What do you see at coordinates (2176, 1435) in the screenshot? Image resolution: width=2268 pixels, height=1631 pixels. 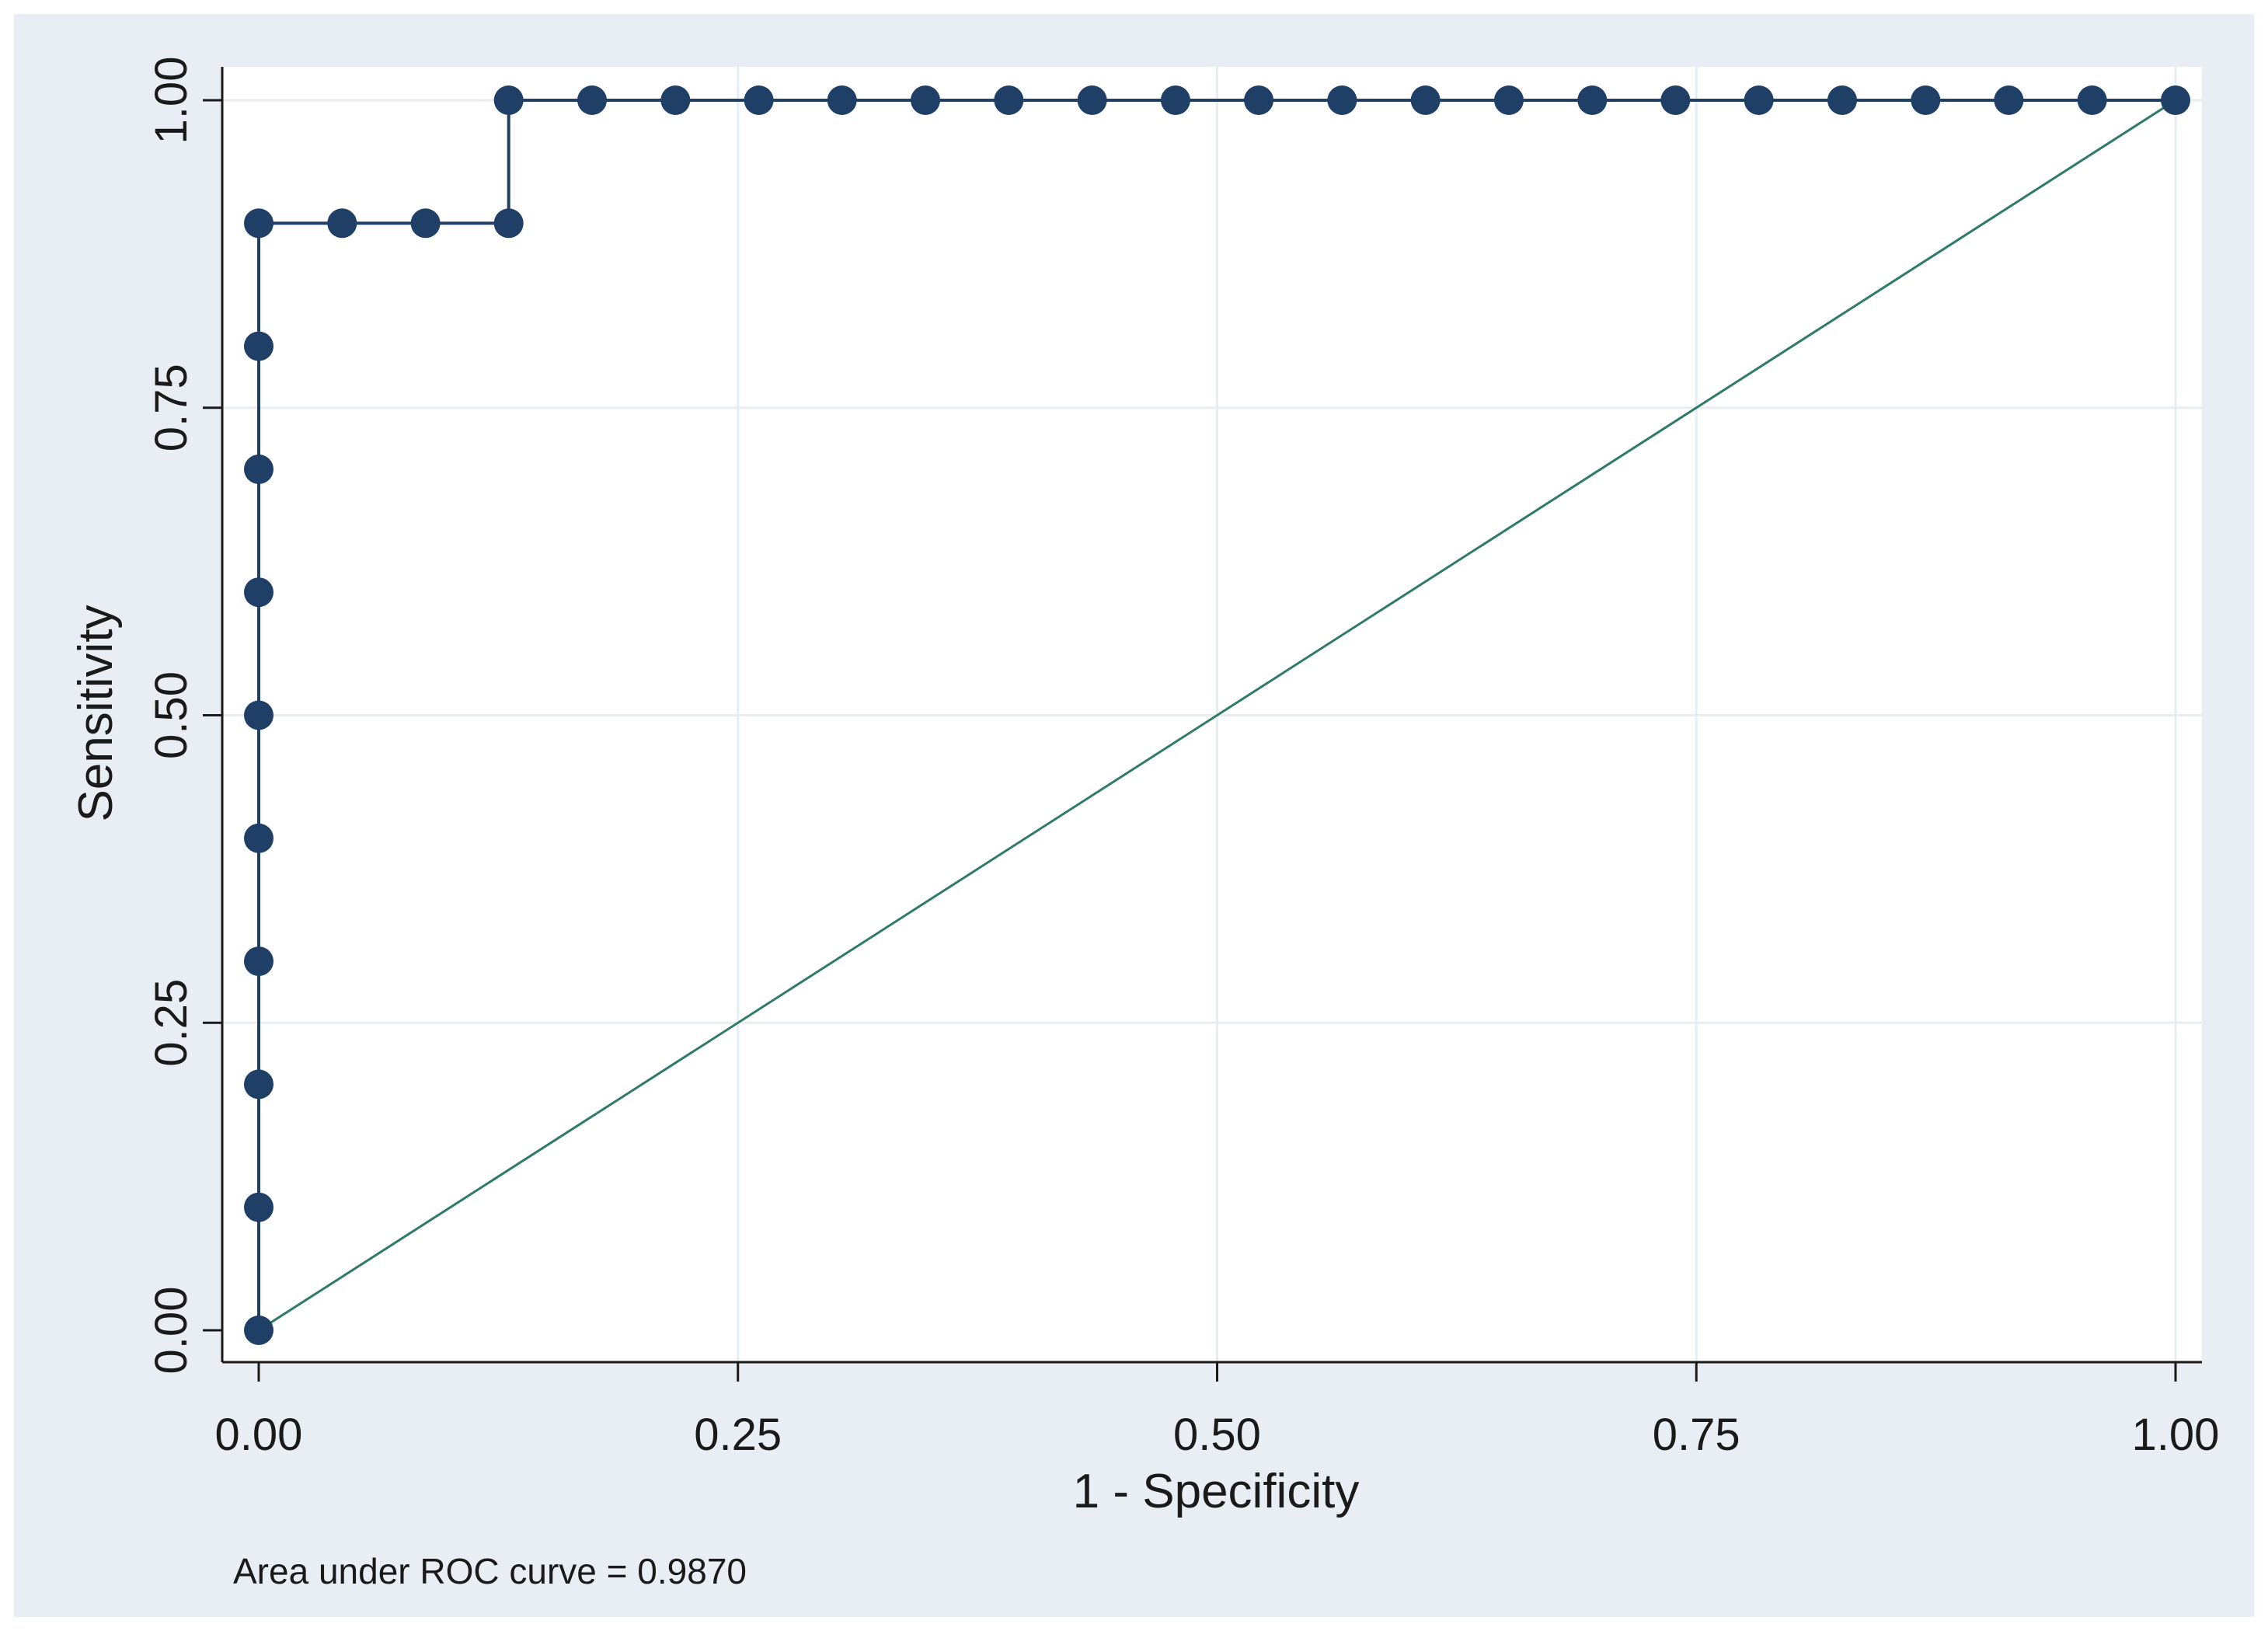 I see `x-tick-label: 1.00` at bounding box center [2176, 1435].